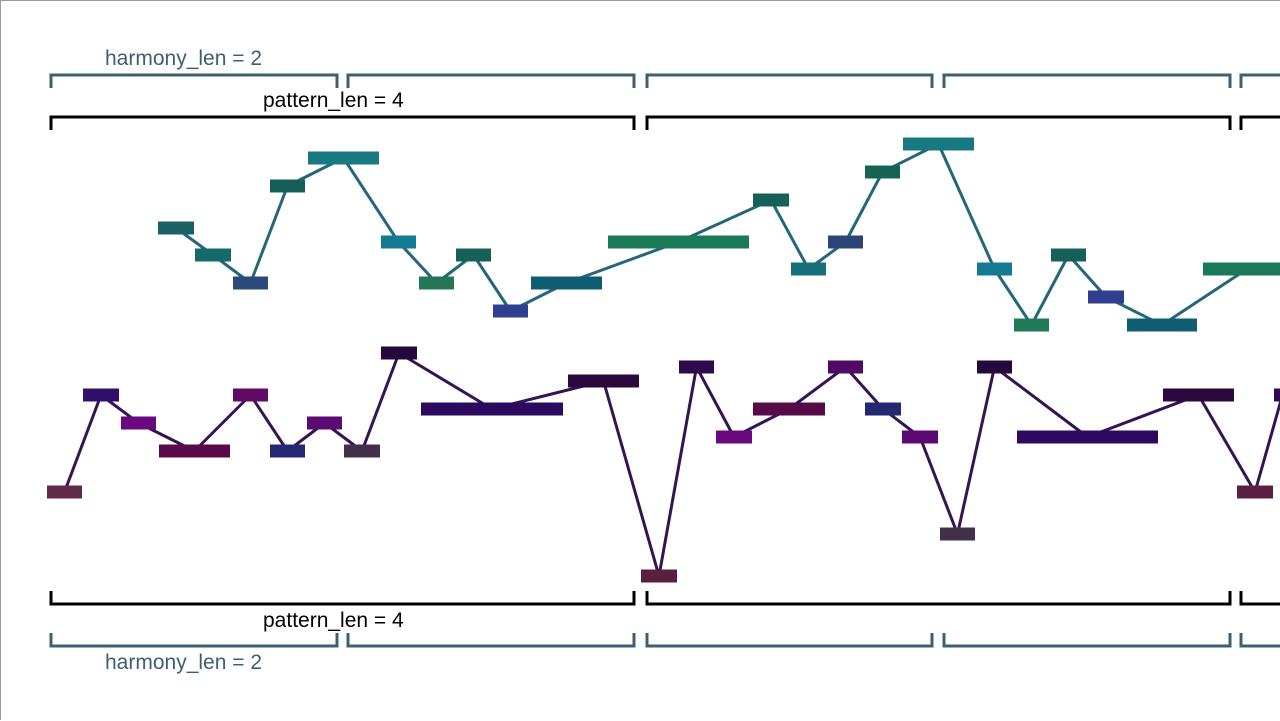  Describe the element at coordinates (333, 620) in the screenshot. I see `pattern-label-bottom: pattern_len = 4` at that location.